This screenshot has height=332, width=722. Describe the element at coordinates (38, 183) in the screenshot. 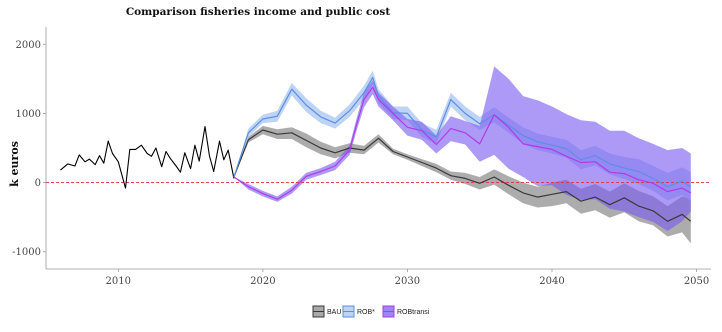

I see `y-tick-label: 0` at that location.